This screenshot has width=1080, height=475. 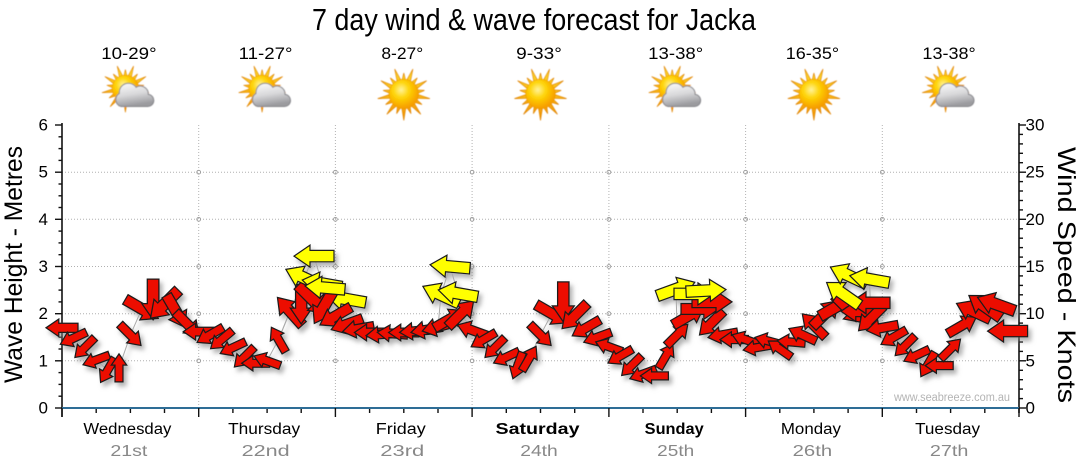 What do you see at coordinates (1035, 219) in the screenshot?
I see `svg-text: 20` at bounding box center [1035, 219].